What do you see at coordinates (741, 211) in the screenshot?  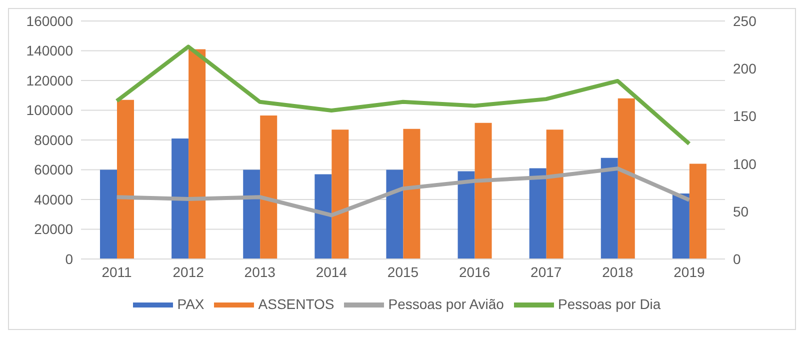 I see `y2-tick-label: 50` at bounding box center [741, 211].